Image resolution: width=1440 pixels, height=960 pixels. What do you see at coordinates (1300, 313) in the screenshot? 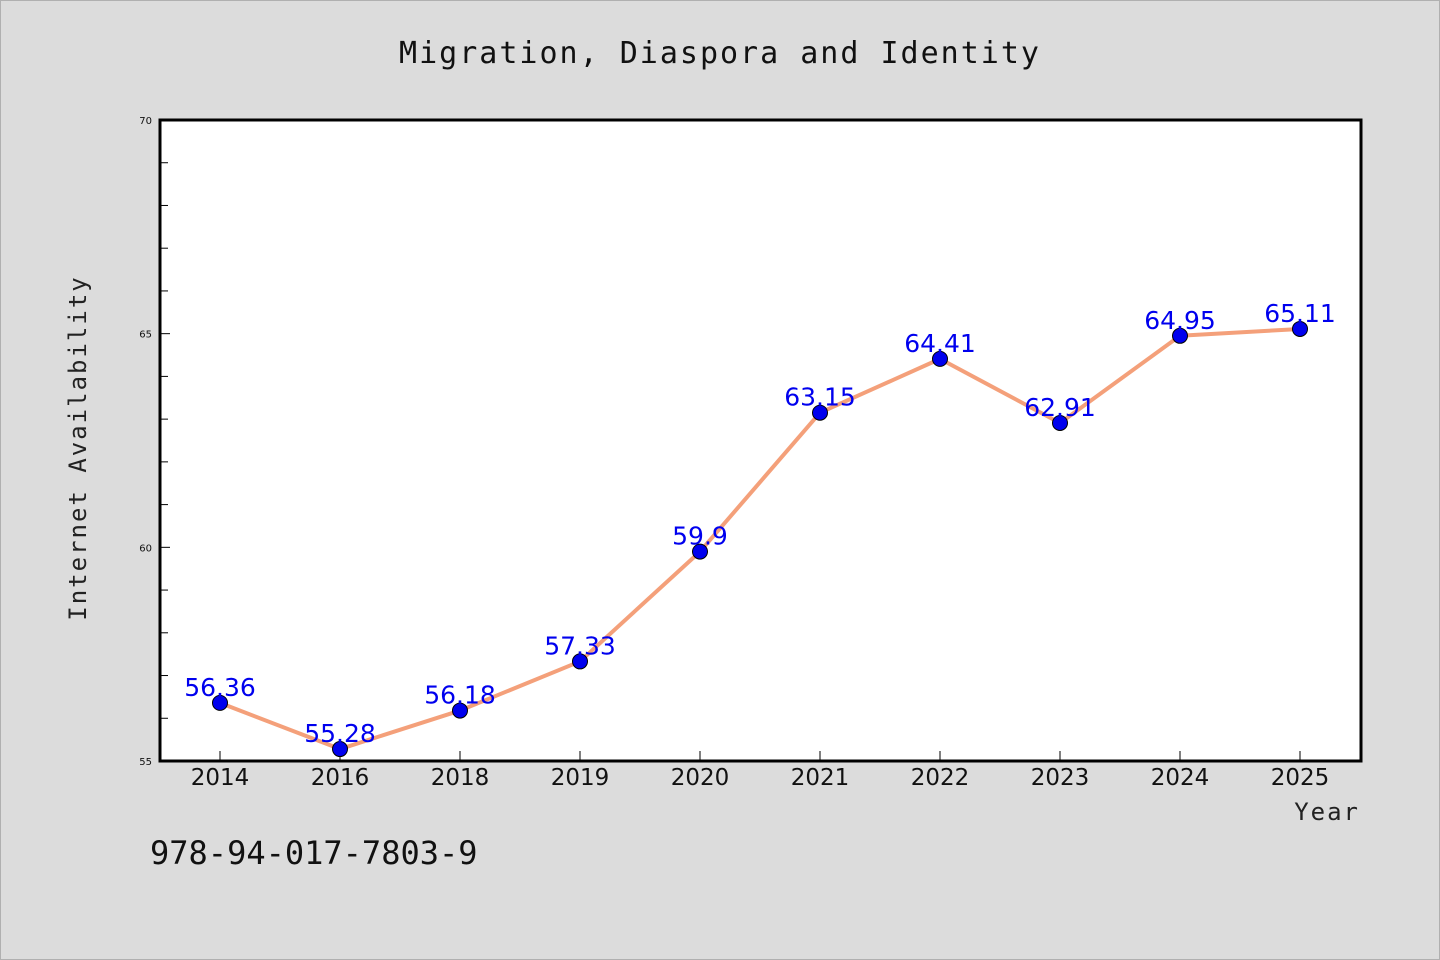
I see `data-label: 65.11` at bounding box center [1300, 313].